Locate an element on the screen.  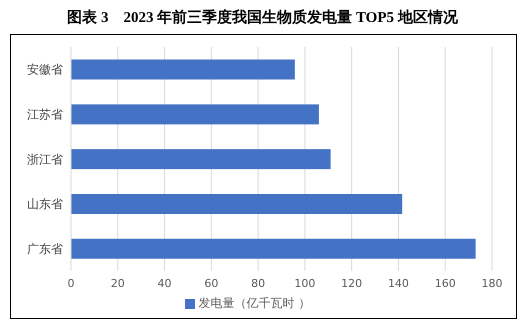
x-tick-label: 160 is located at coordinates (445, 283).